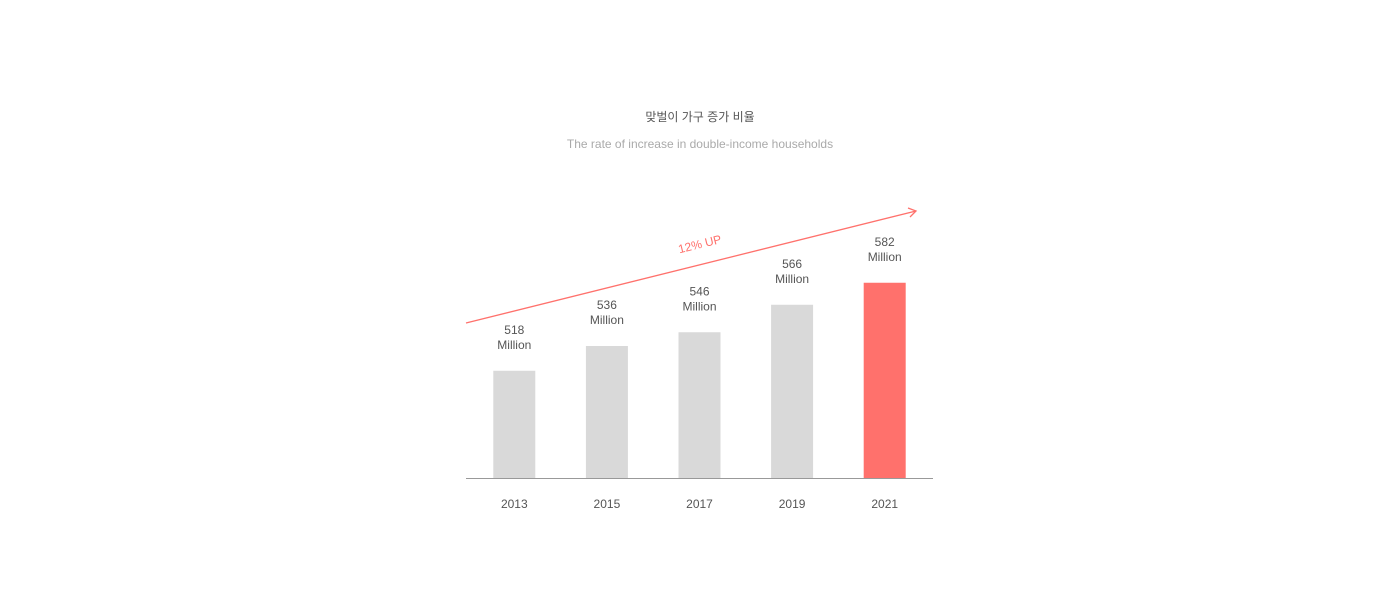 The image size is (1400, 605). Describe the element at coordinates (607, 504) in the screenshot. I see `x-tick-label: 2015` at that location.